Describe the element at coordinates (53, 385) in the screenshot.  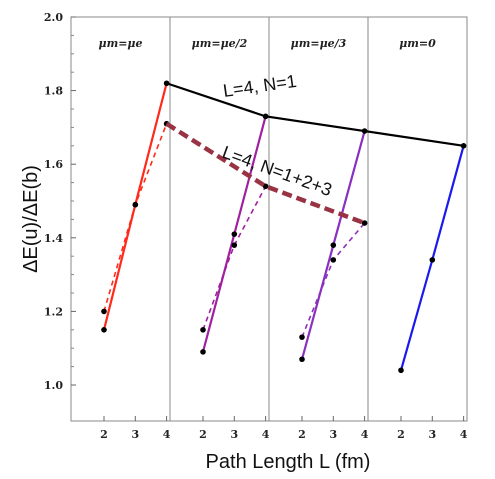
I see `y-tick-label: 1.0` at that location.